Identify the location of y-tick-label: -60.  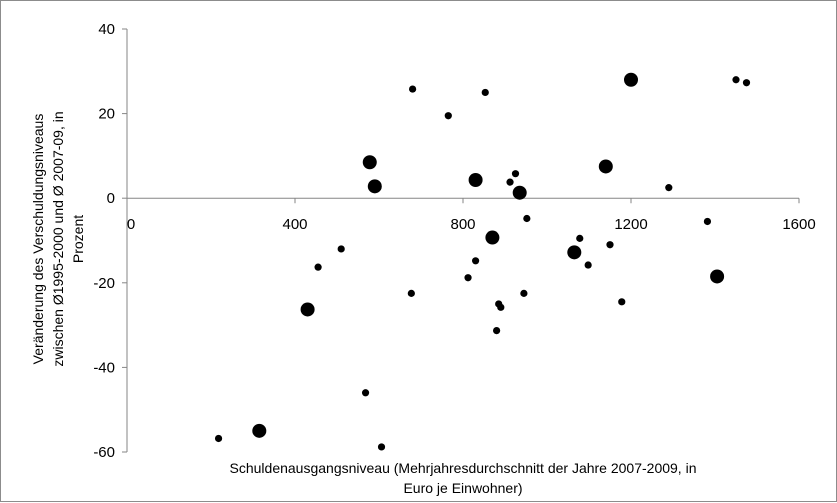
(104, 452).